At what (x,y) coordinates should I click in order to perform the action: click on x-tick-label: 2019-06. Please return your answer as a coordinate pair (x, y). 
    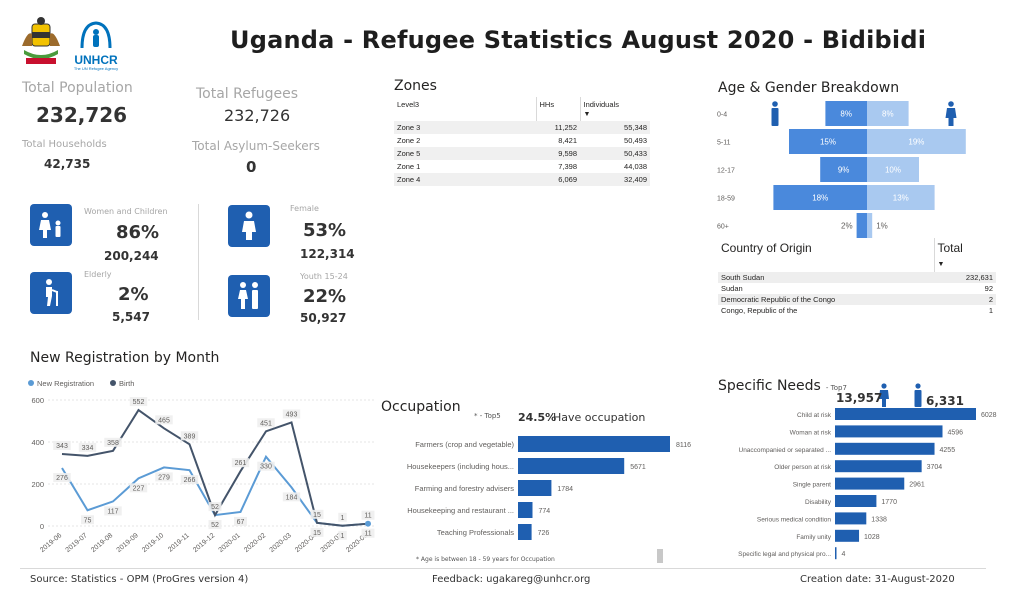
    Looking at the image, I should click on (51, 543).